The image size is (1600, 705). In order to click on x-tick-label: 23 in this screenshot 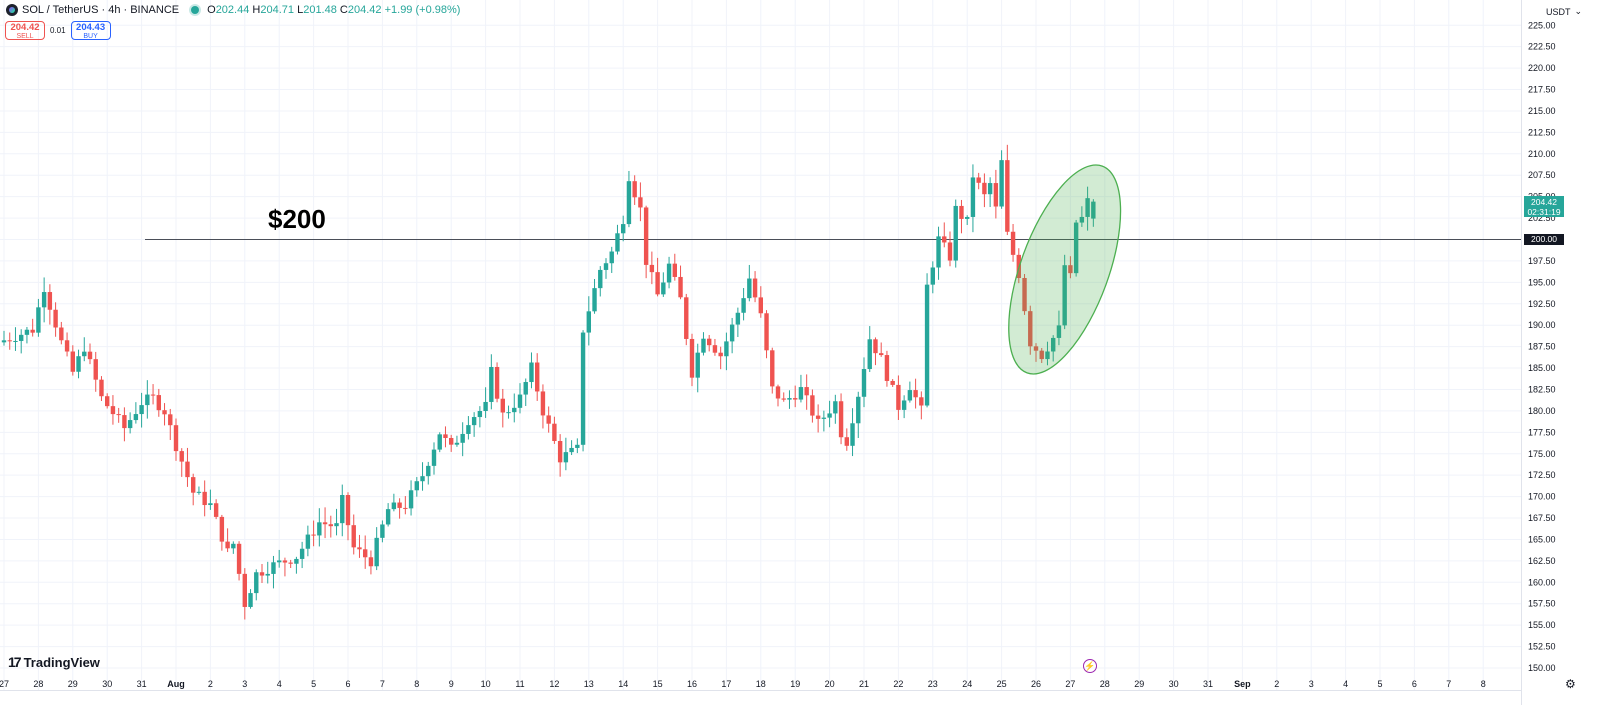, I will do `click(933, 684)`.